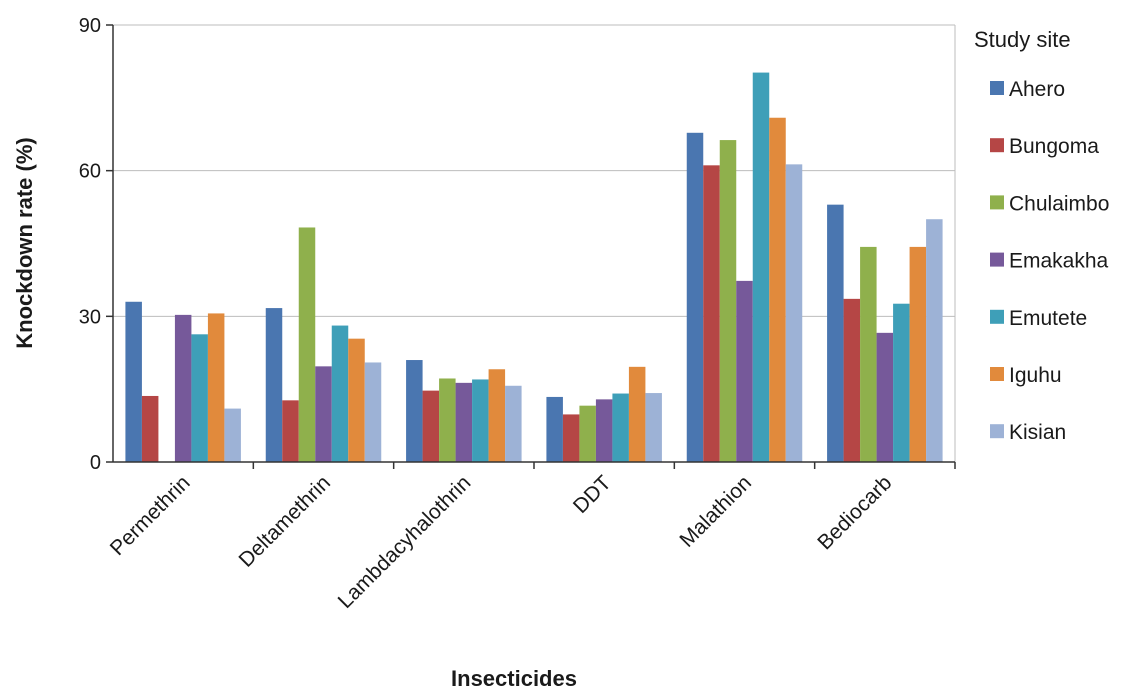 The width and height of the screenshot is (1146, 699). What do you see at coordinates (620, 427) in the screenshot?
I see `bar-emutete-ddt` at bounding box center [620, 427].